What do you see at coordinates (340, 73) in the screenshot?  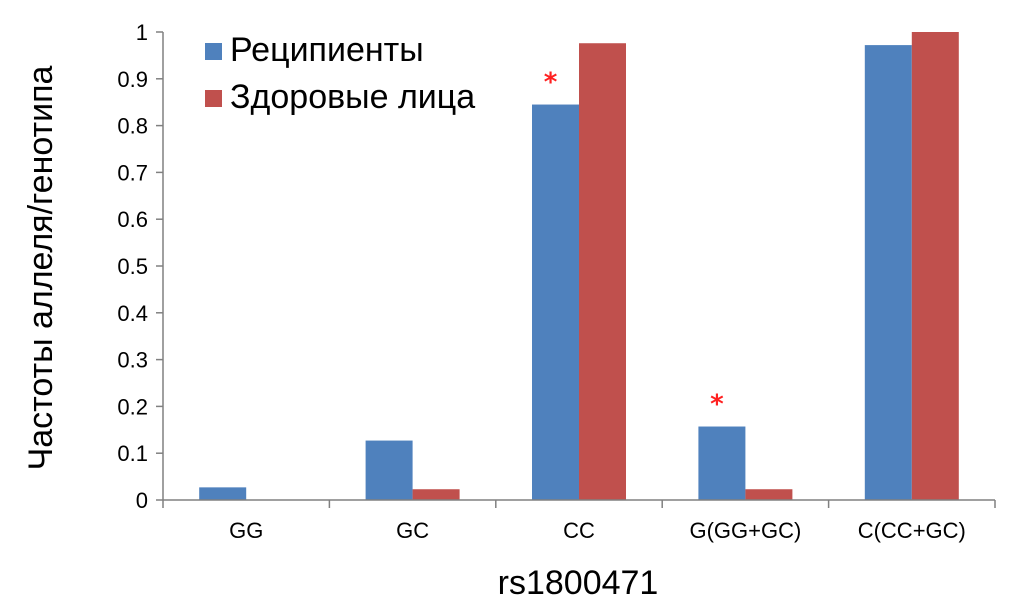 I see `legend: Реципиенты Здоровые лица` at bounding box center [340, 73].